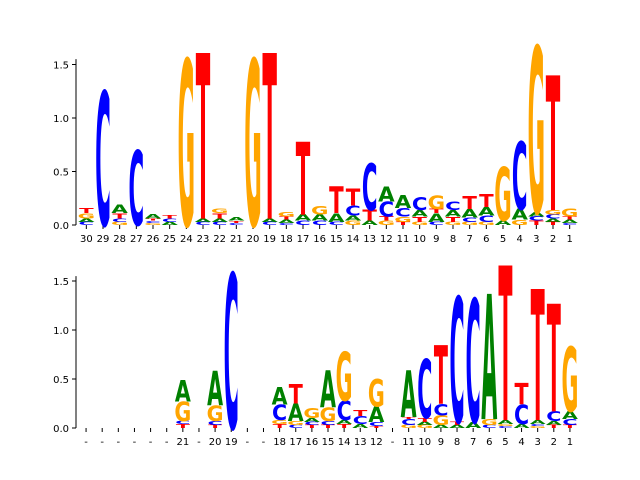  I want to click on x-tick-label: 9, so click(441, 442).